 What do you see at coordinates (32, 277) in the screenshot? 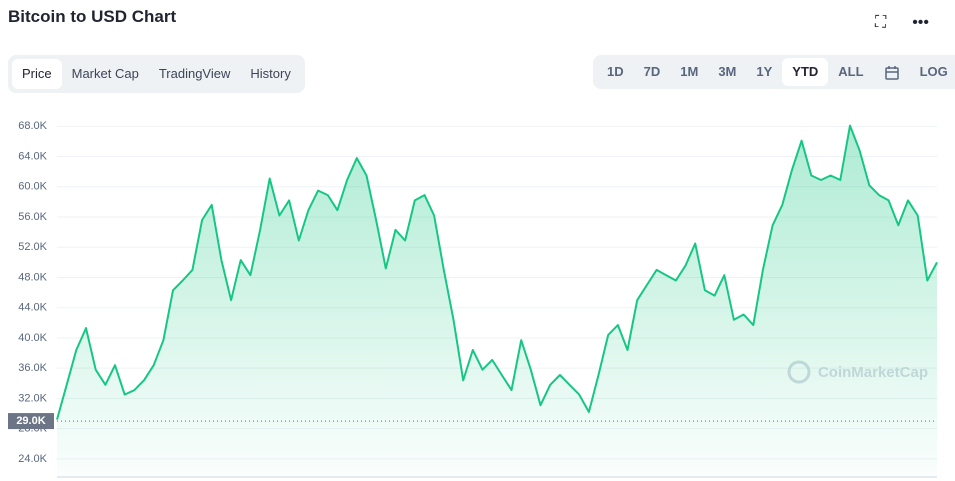
I see `y-tick-label: 48.0K` at bounding box center [32, 277].